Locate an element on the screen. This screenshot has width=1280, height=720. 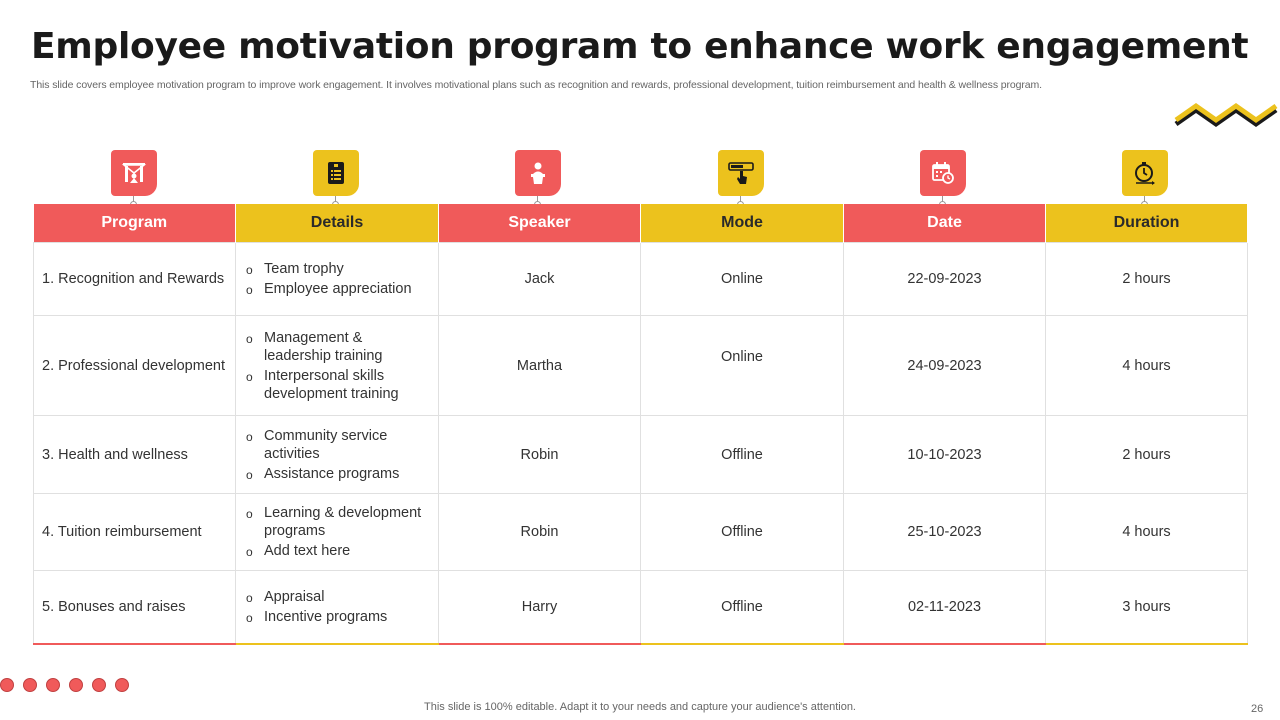
date-header-icon is located at coordinates (943, 179).